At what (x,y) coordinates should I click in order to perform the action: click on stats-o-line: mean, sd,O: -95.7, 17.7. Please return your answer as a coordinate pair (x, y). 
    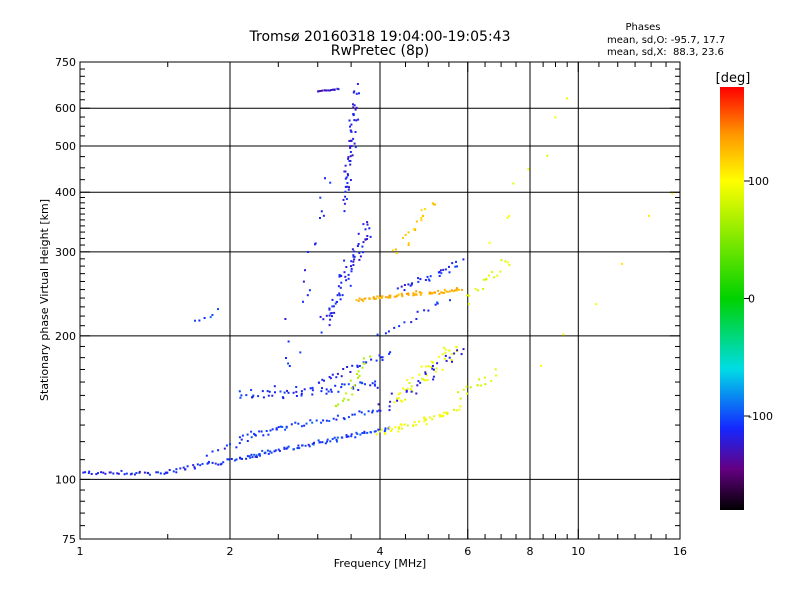
    Looking at the image, I should click on (666, 40).